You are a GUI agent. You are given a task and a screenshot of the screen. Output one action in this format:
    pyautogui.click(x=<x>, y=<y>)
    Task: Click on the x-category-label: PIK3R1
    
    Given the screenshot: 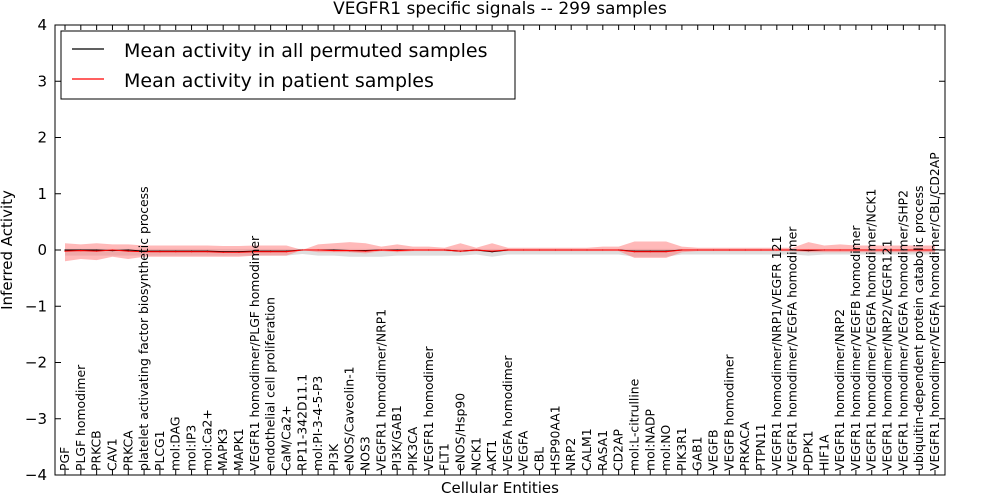 What is the action you would take?
    pyautogui.click(x=681, y=449)
    